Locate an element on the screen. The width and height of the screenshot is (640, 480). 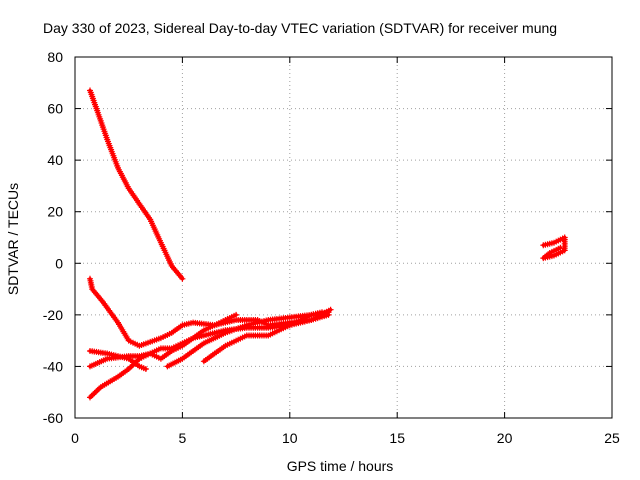
x-tick-label: 25 is located at coordinates (612, 438).